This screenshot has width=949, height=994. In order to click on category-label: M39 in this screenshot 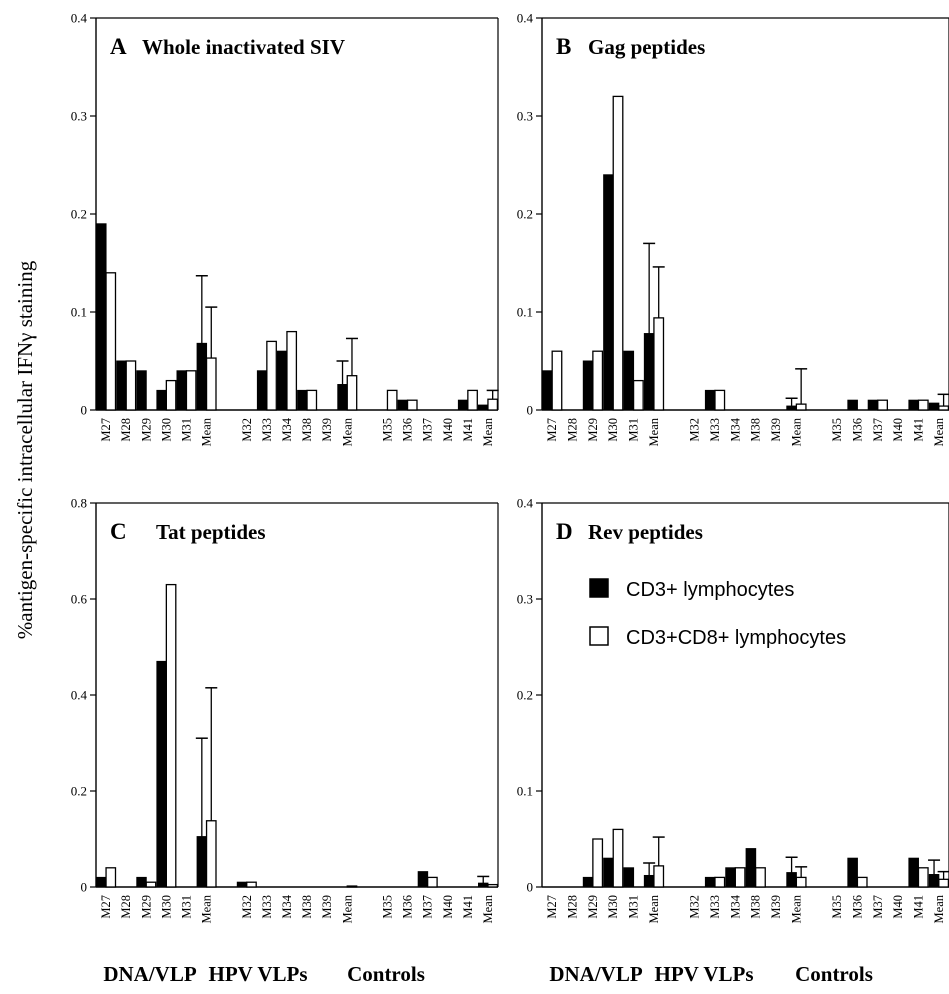, I will do `click(327, 430)`.